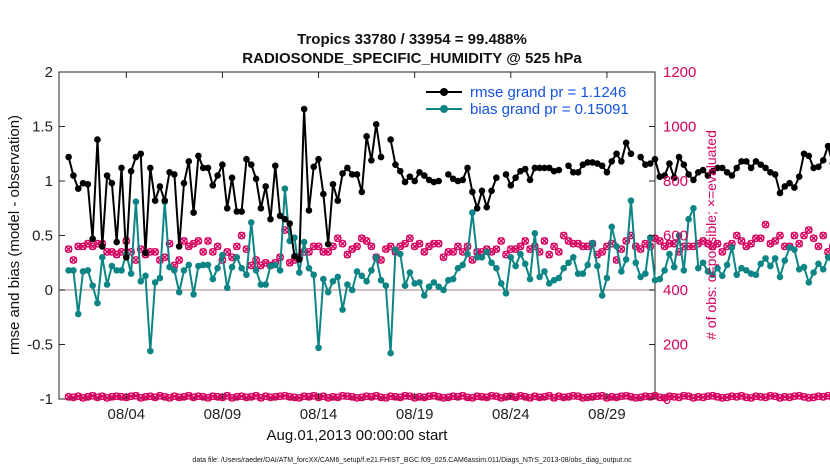 This screenshot has width=830, height=470. I want to click on y-right-tick-label: 600, so click(675, 236).